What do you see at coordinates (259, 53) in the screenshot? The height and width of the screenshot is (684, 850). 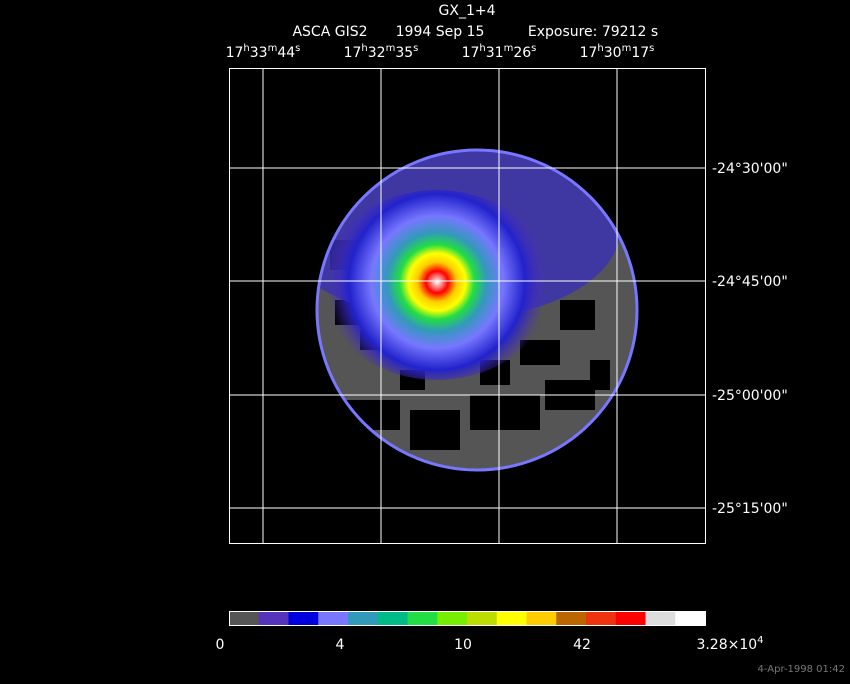 I see `text-part: 33` at bounding box center [259, 53].